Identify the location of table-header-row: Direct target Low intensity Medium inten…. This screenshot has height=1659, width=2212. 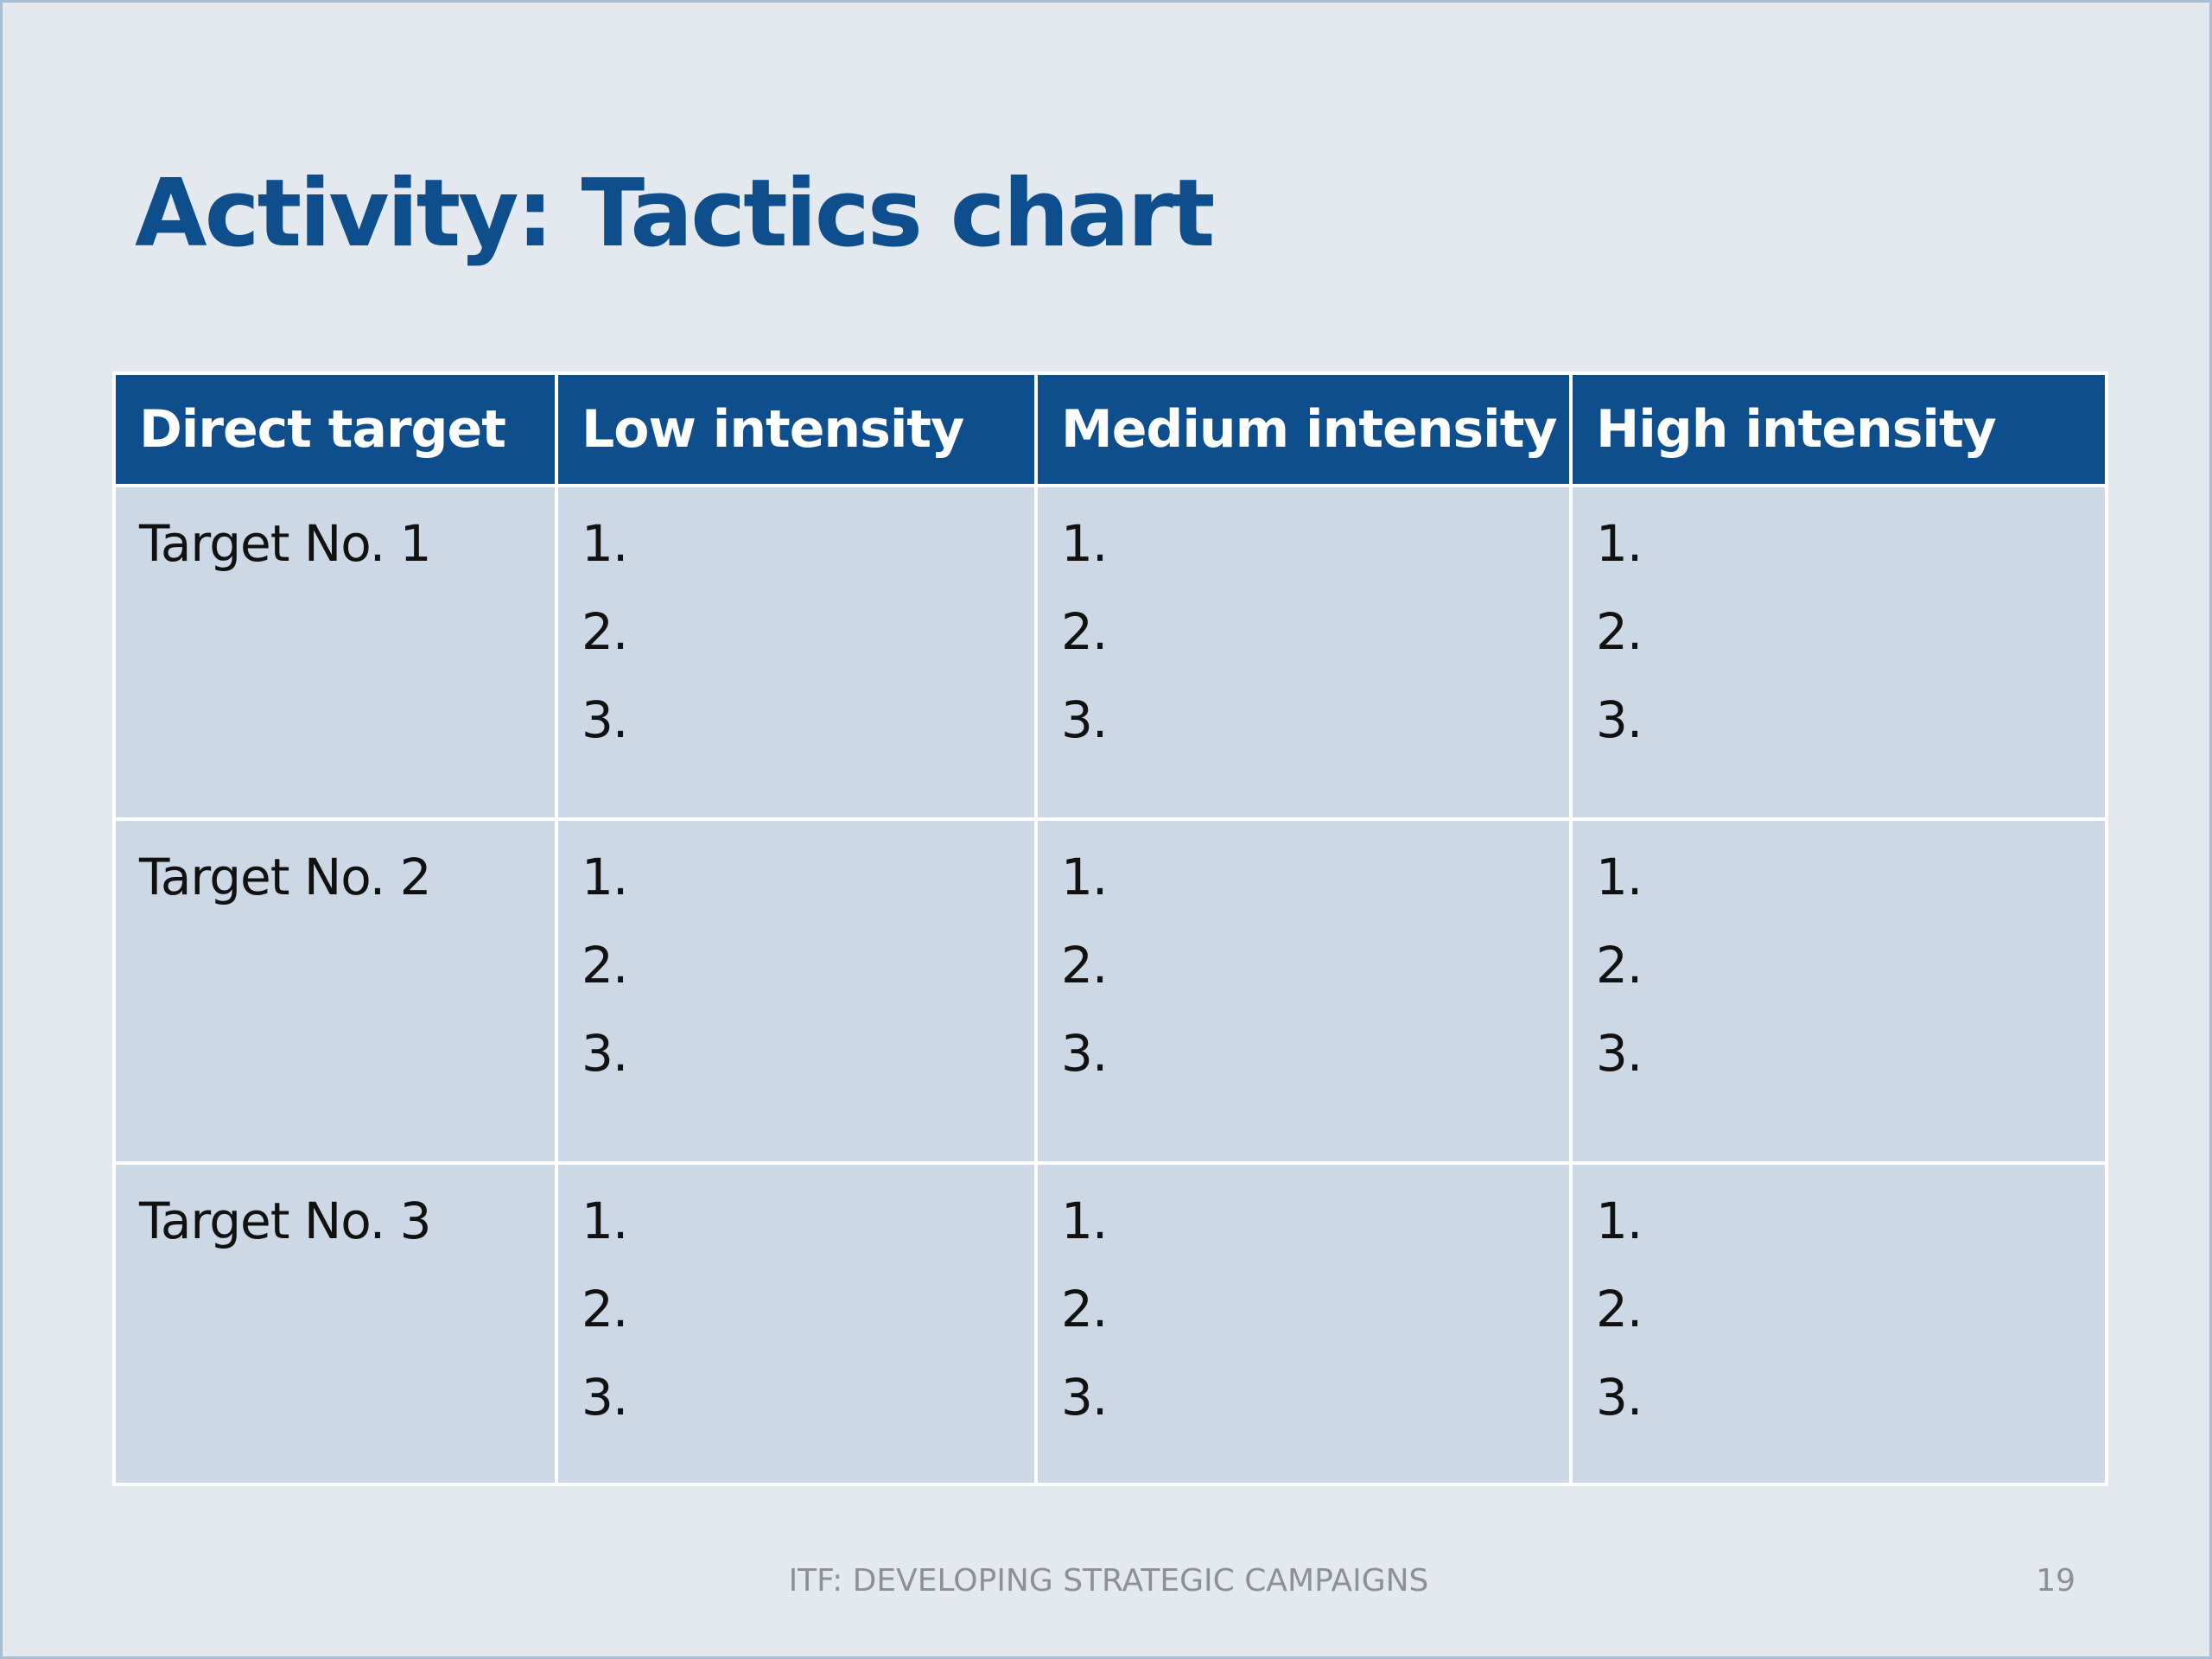
(1110, 429).